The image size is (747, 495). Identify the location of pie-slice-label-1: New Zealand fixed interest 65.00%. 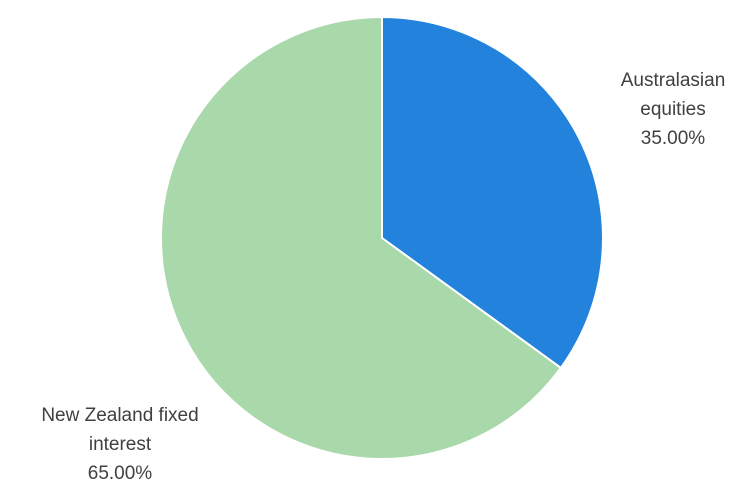
(119, 444).